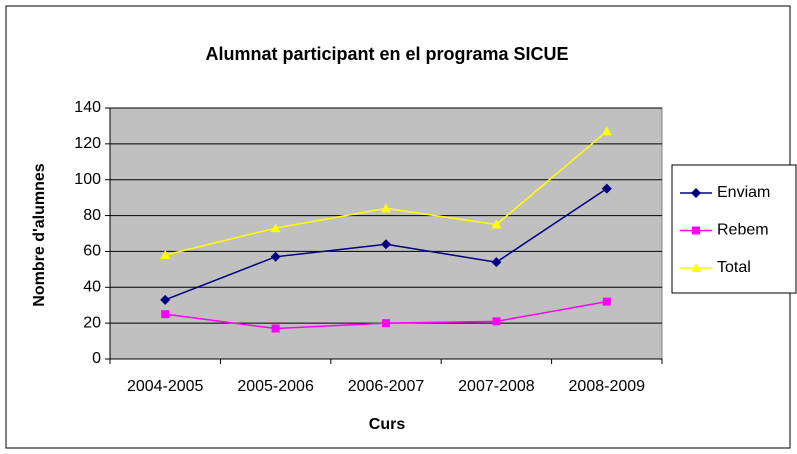 The image size is (797, 454). Describe the element at coordinates (87, 107) in the screenshot. I see `y-tick-label: 140` at that location.